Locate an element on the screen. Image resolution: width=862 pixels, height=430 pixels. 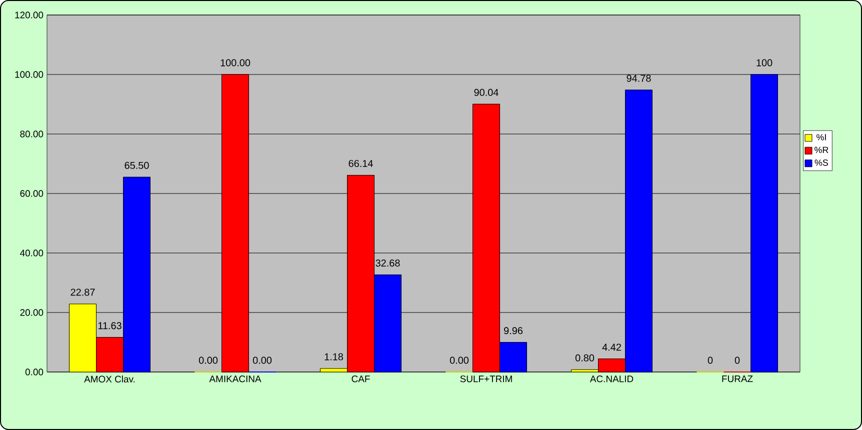
data-label: 66.14 is located at coordinates (360, 164).